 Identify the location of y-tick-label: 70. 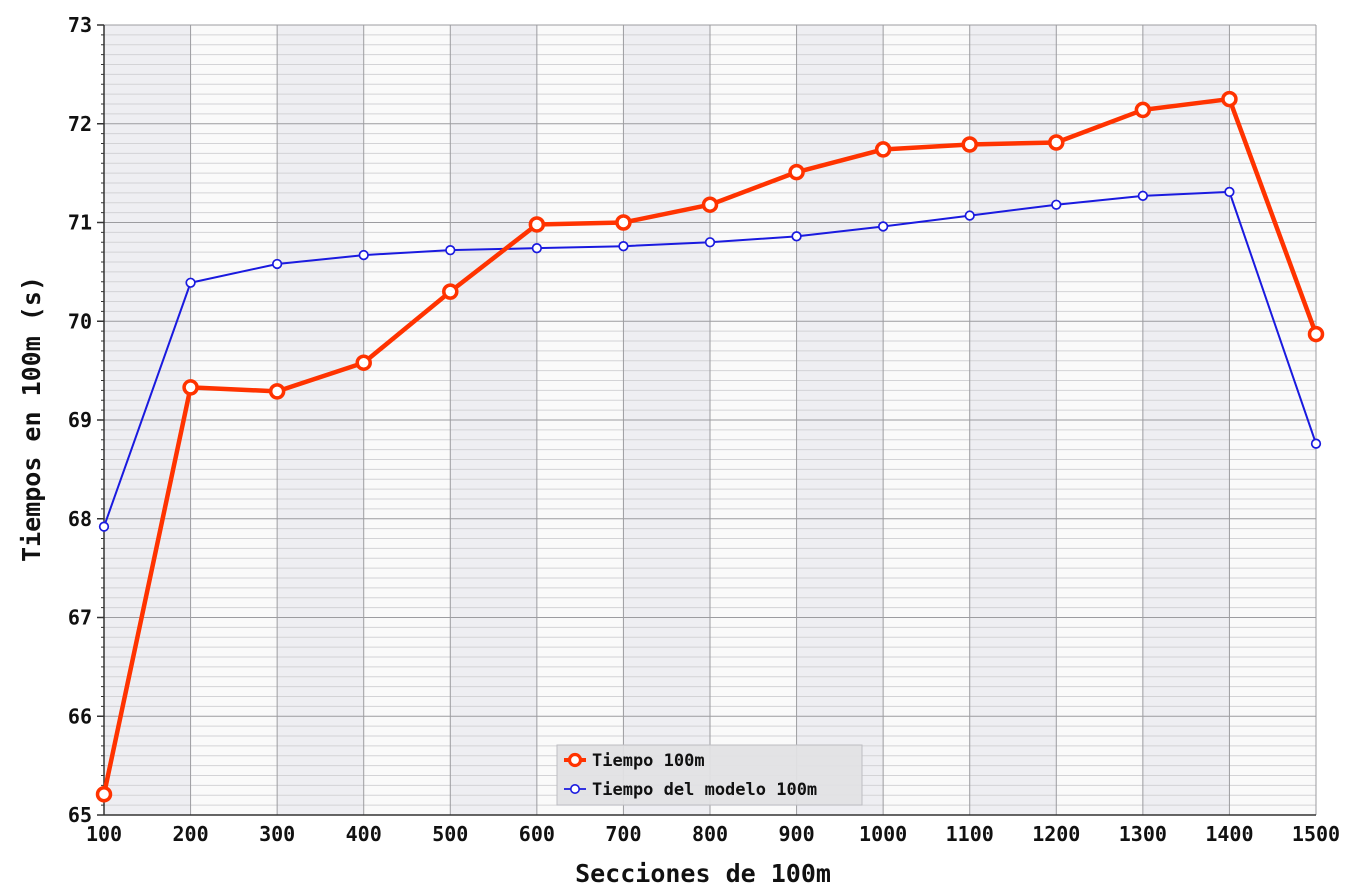
(80, 321).